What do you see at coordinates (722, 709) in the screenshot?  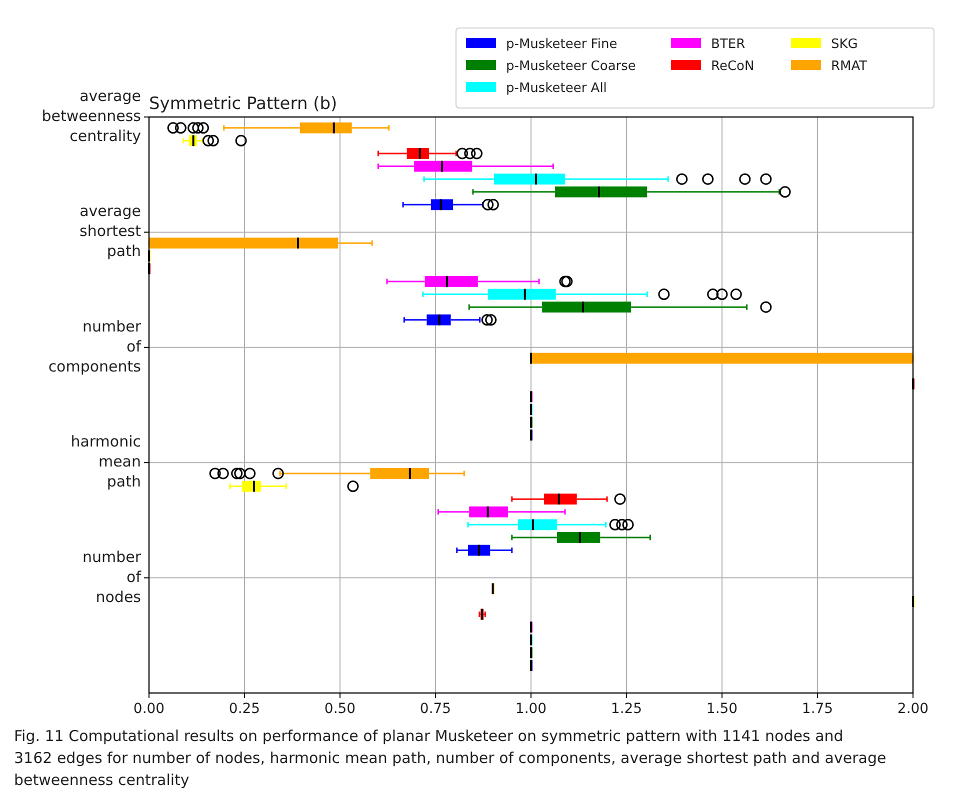 I see `x-tick-label: 1.50` at bounding box center [722, 709].